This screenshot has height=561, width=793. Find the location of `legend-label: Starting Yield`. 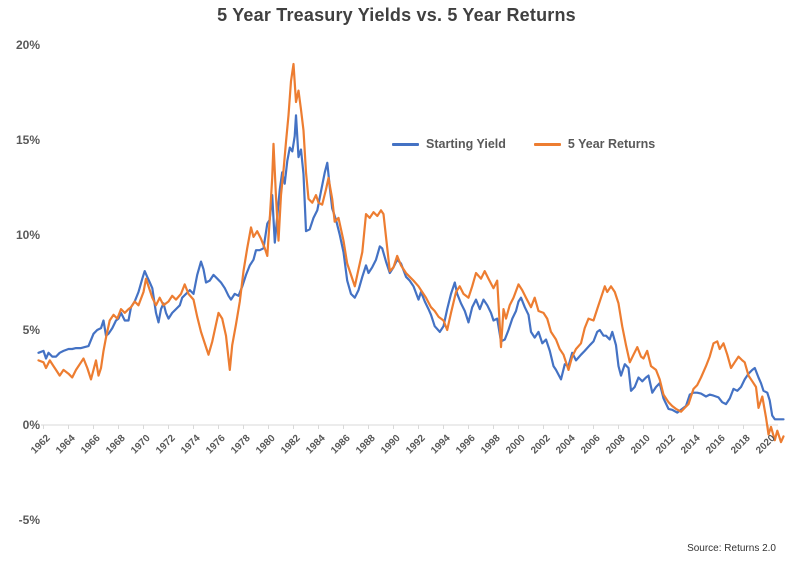

legend-label: Starting Yield is located at coordinates (466, 144).